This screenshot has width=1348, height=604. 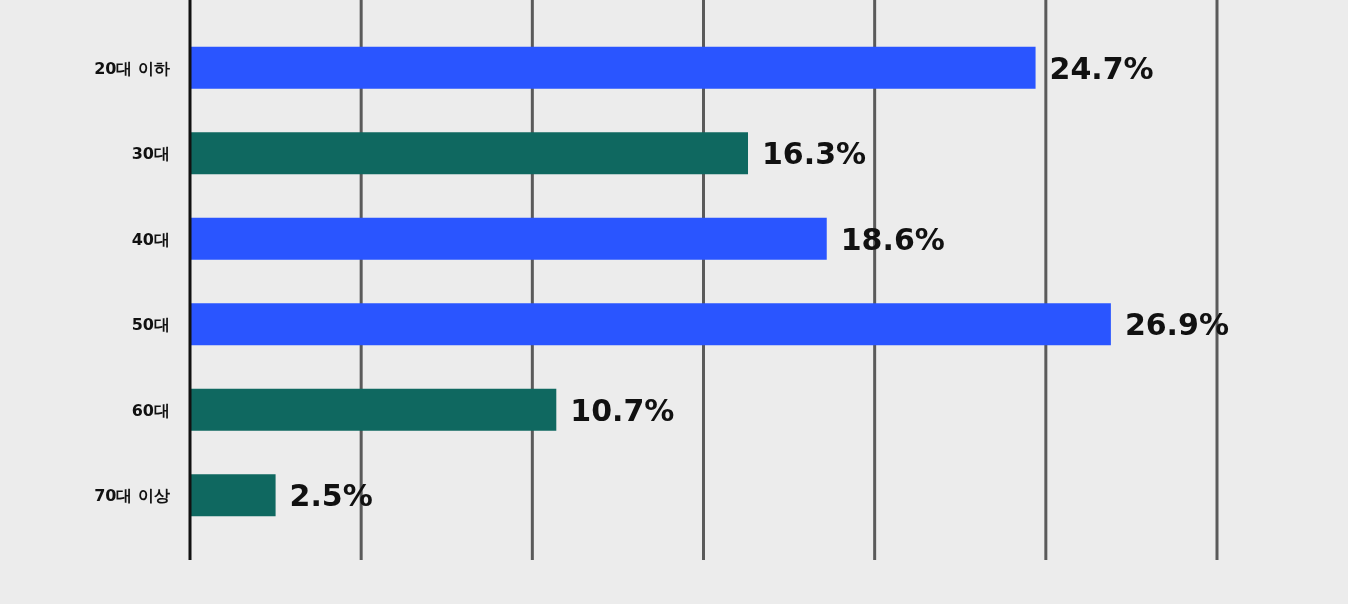 What do you see at coordinates (150, 154) in the screenshot?
I see `y-tick-label: 30대` at bounding box center [150, 154].